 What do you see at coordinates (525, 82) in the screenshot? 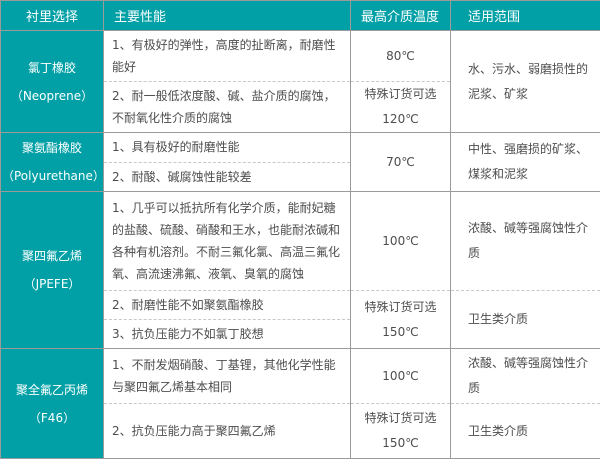
I see `application-cell: 水、污水、弱磨损性的泥浆、矿浆` at bounding box center [525, 82].